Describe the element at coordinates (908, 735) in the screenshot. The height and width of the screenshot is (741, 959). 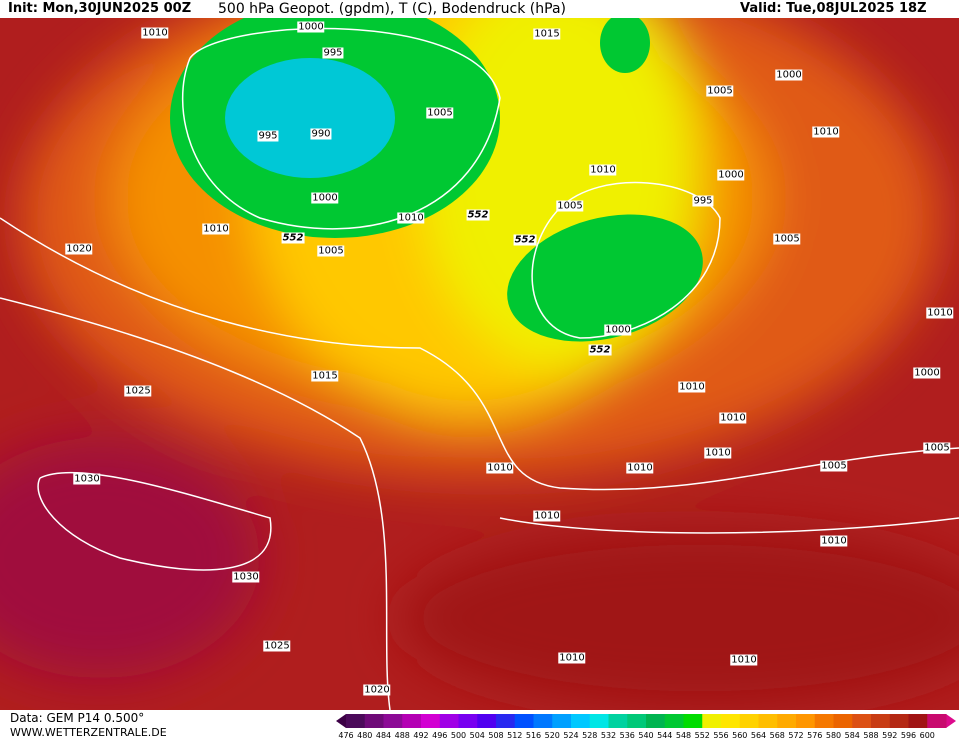
I see `colorbar-tick-label: 596` at that location.